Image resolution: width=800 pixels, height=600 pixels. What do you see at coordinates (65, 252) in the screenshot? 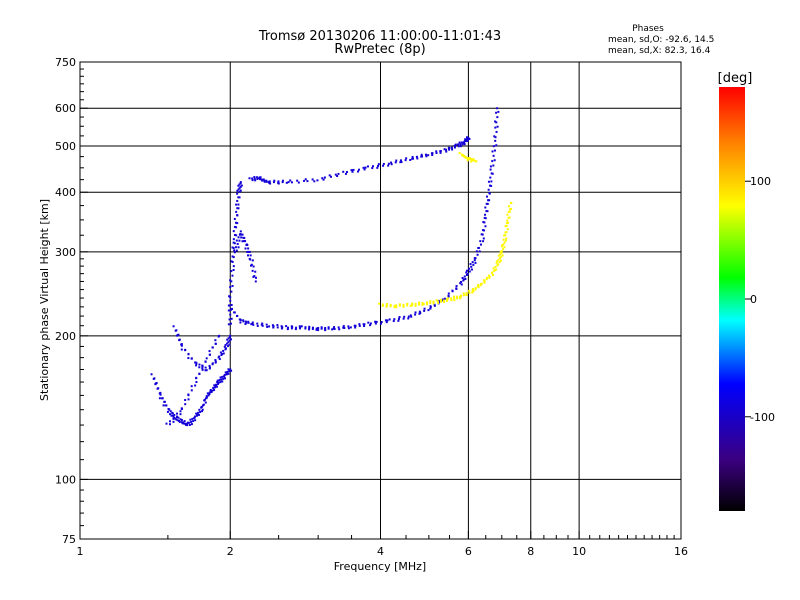
I see `y-tick-label: 300` at bounding box center [65, 252].